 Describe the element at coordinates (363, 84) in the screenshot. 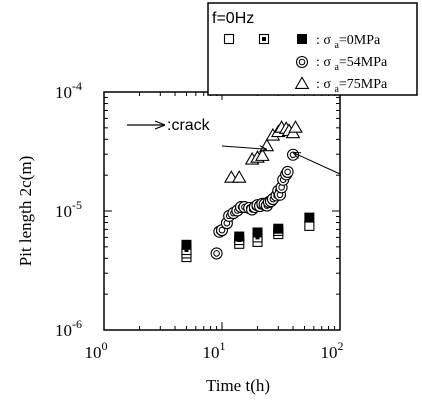

I see `legend-entry-value: =75MPa` at that location.